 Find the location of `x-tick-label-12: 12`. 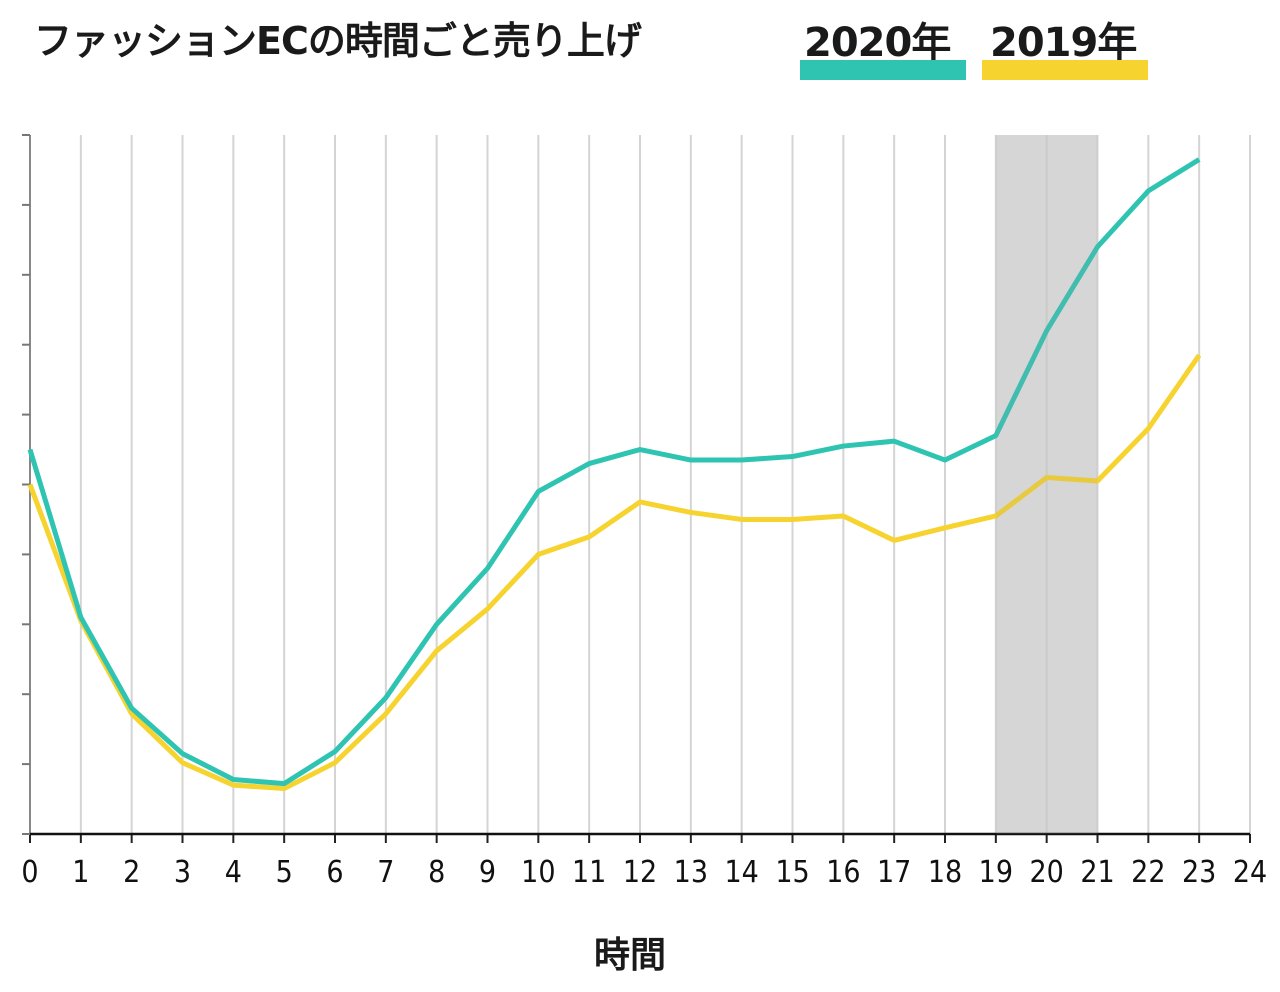

x-tick-label-12: 12 is located at coordinates (640, 872).